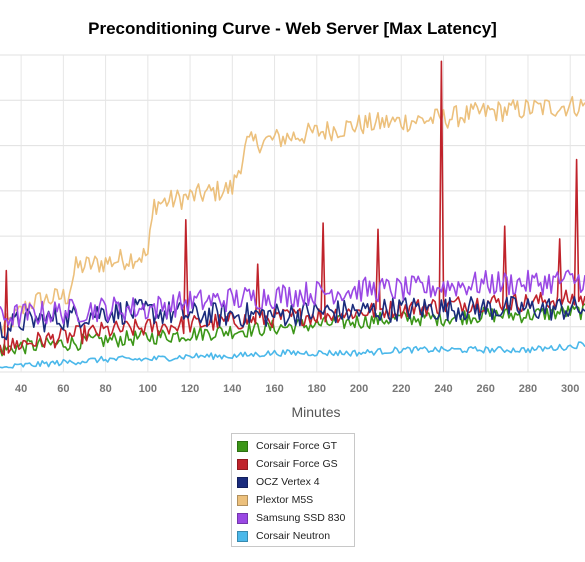  What do you see at coordinates (288, 482) in the screenshot?
I see `legend-label: OCZ Vertex 4` at bounding box center [288, 482].